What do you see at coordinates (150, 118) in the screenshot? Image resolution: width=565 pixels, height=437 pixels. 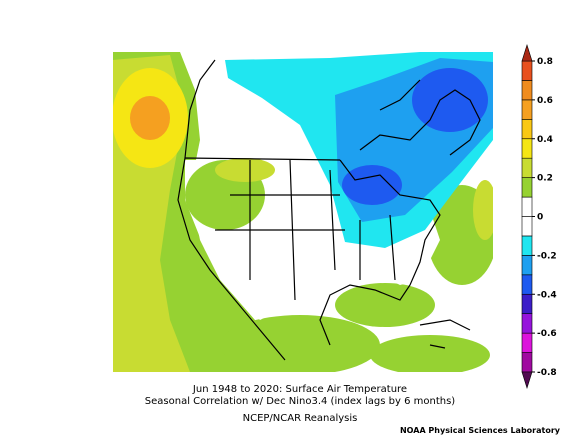 I see `orange-region` at bounding box center [150, 118].